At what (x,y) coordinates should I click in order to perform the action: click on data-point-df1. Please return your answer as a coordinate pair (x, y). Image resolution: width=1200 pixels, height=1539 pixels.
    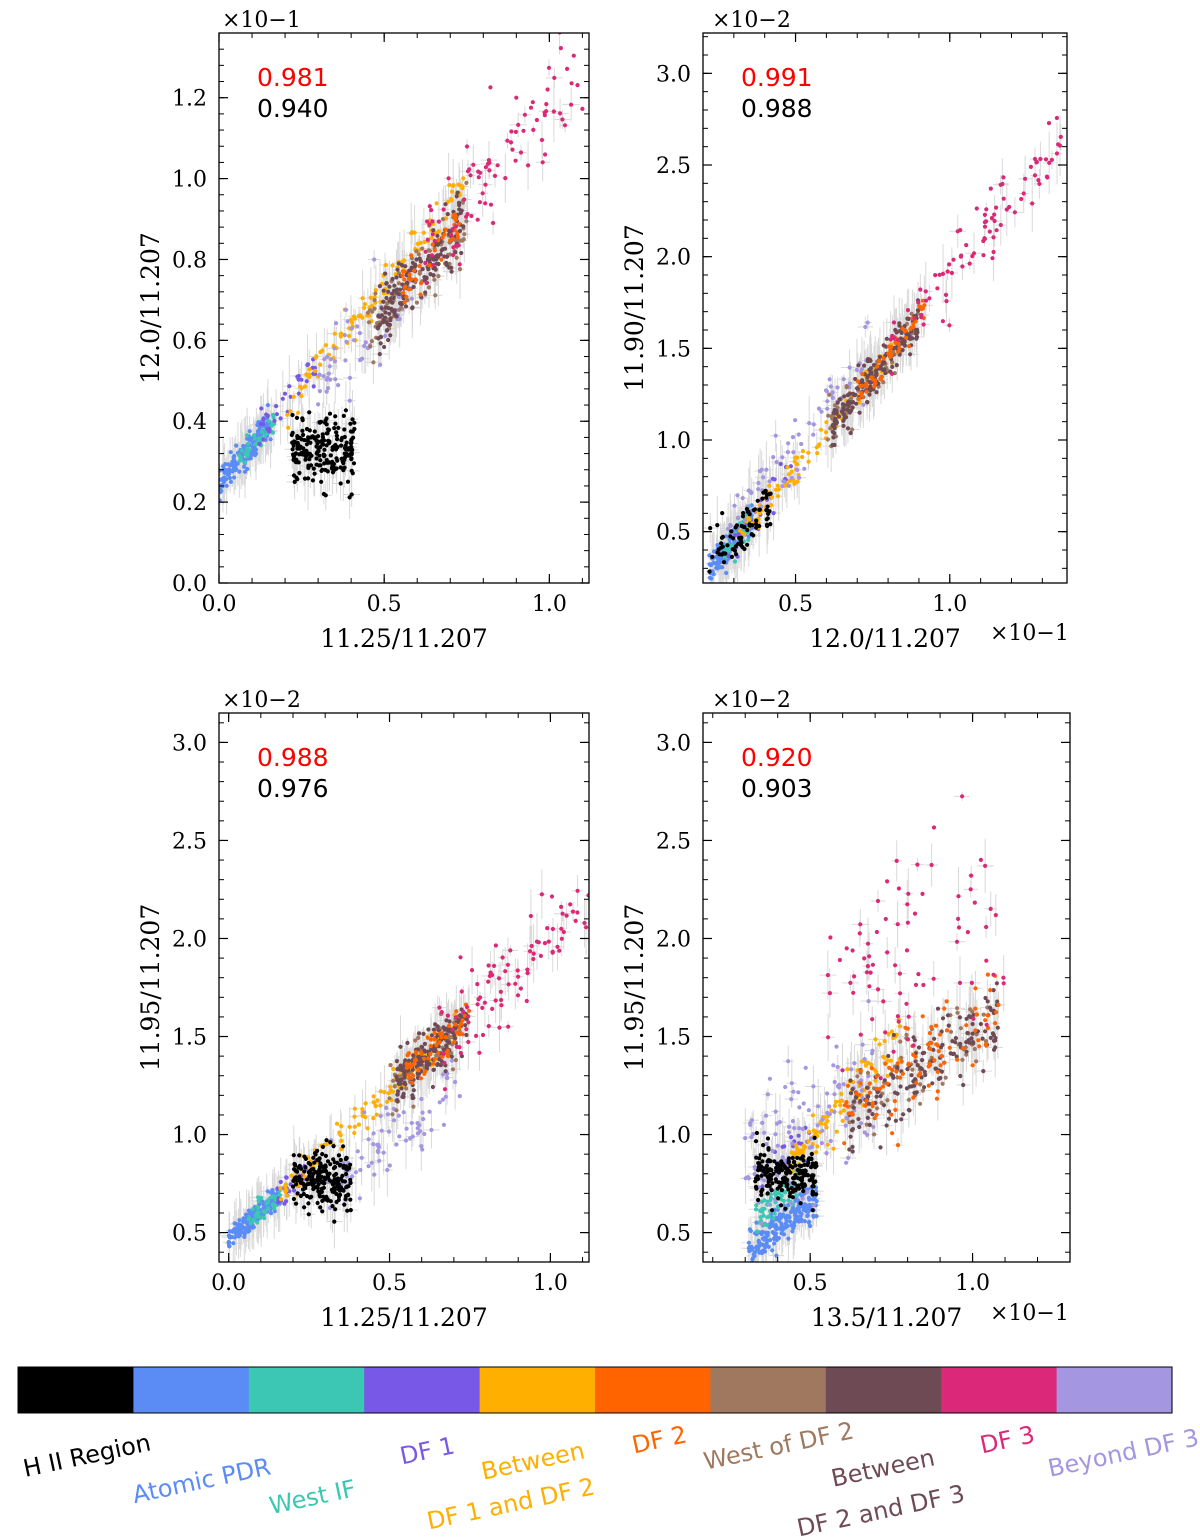
    Looking at the image, I should click on (780, 464).